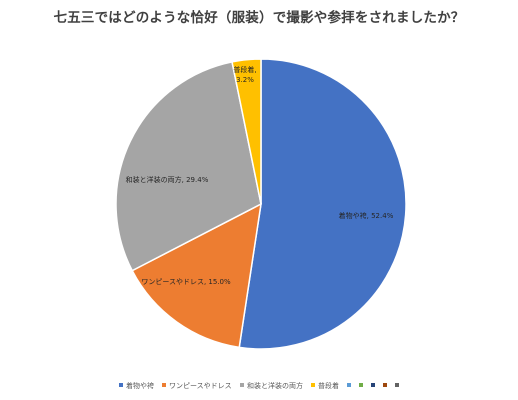 The image size is (518, 400). I want to click on legend-label-3: 和装と洋装の両方, so click(275, 385).